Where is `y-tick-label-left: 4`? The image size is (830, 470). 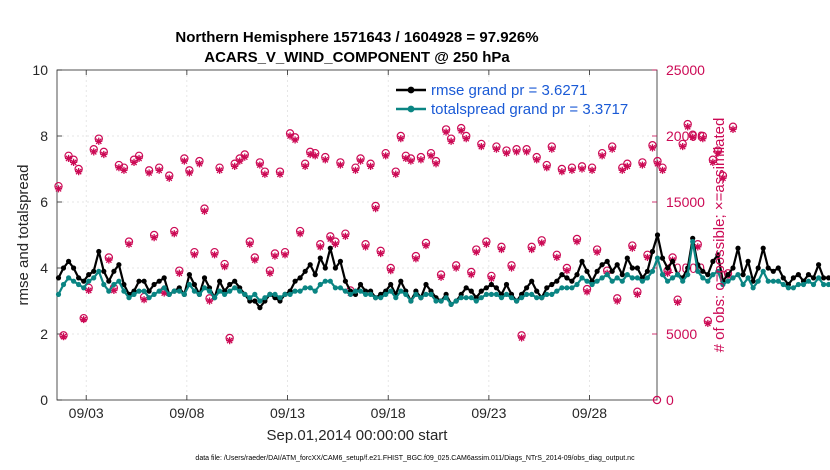
y-tick-label-left: 4 is located at coordinates (44, 268).